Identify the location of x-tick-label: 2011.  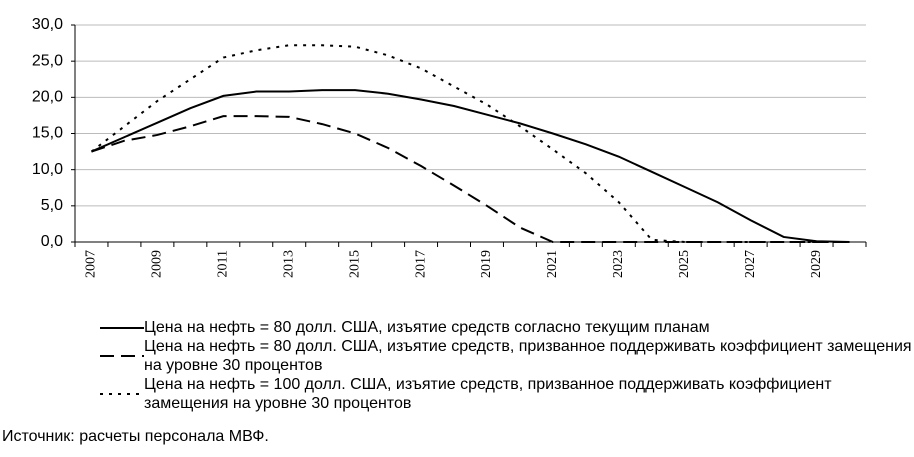
(223, 263).